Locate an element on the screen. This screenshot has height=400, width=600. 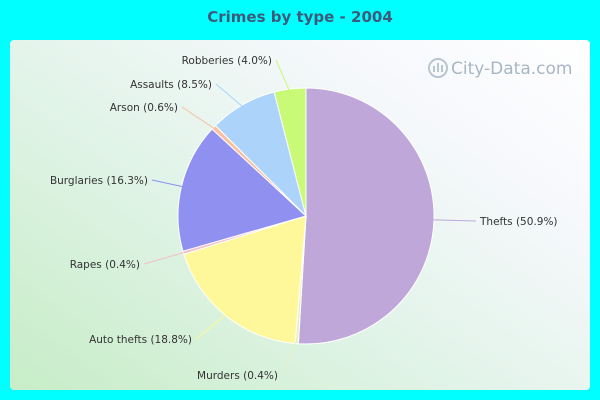
slice-label-auto-thefts: Auto thefts (18.8%) is located at coordinates (140, 340).